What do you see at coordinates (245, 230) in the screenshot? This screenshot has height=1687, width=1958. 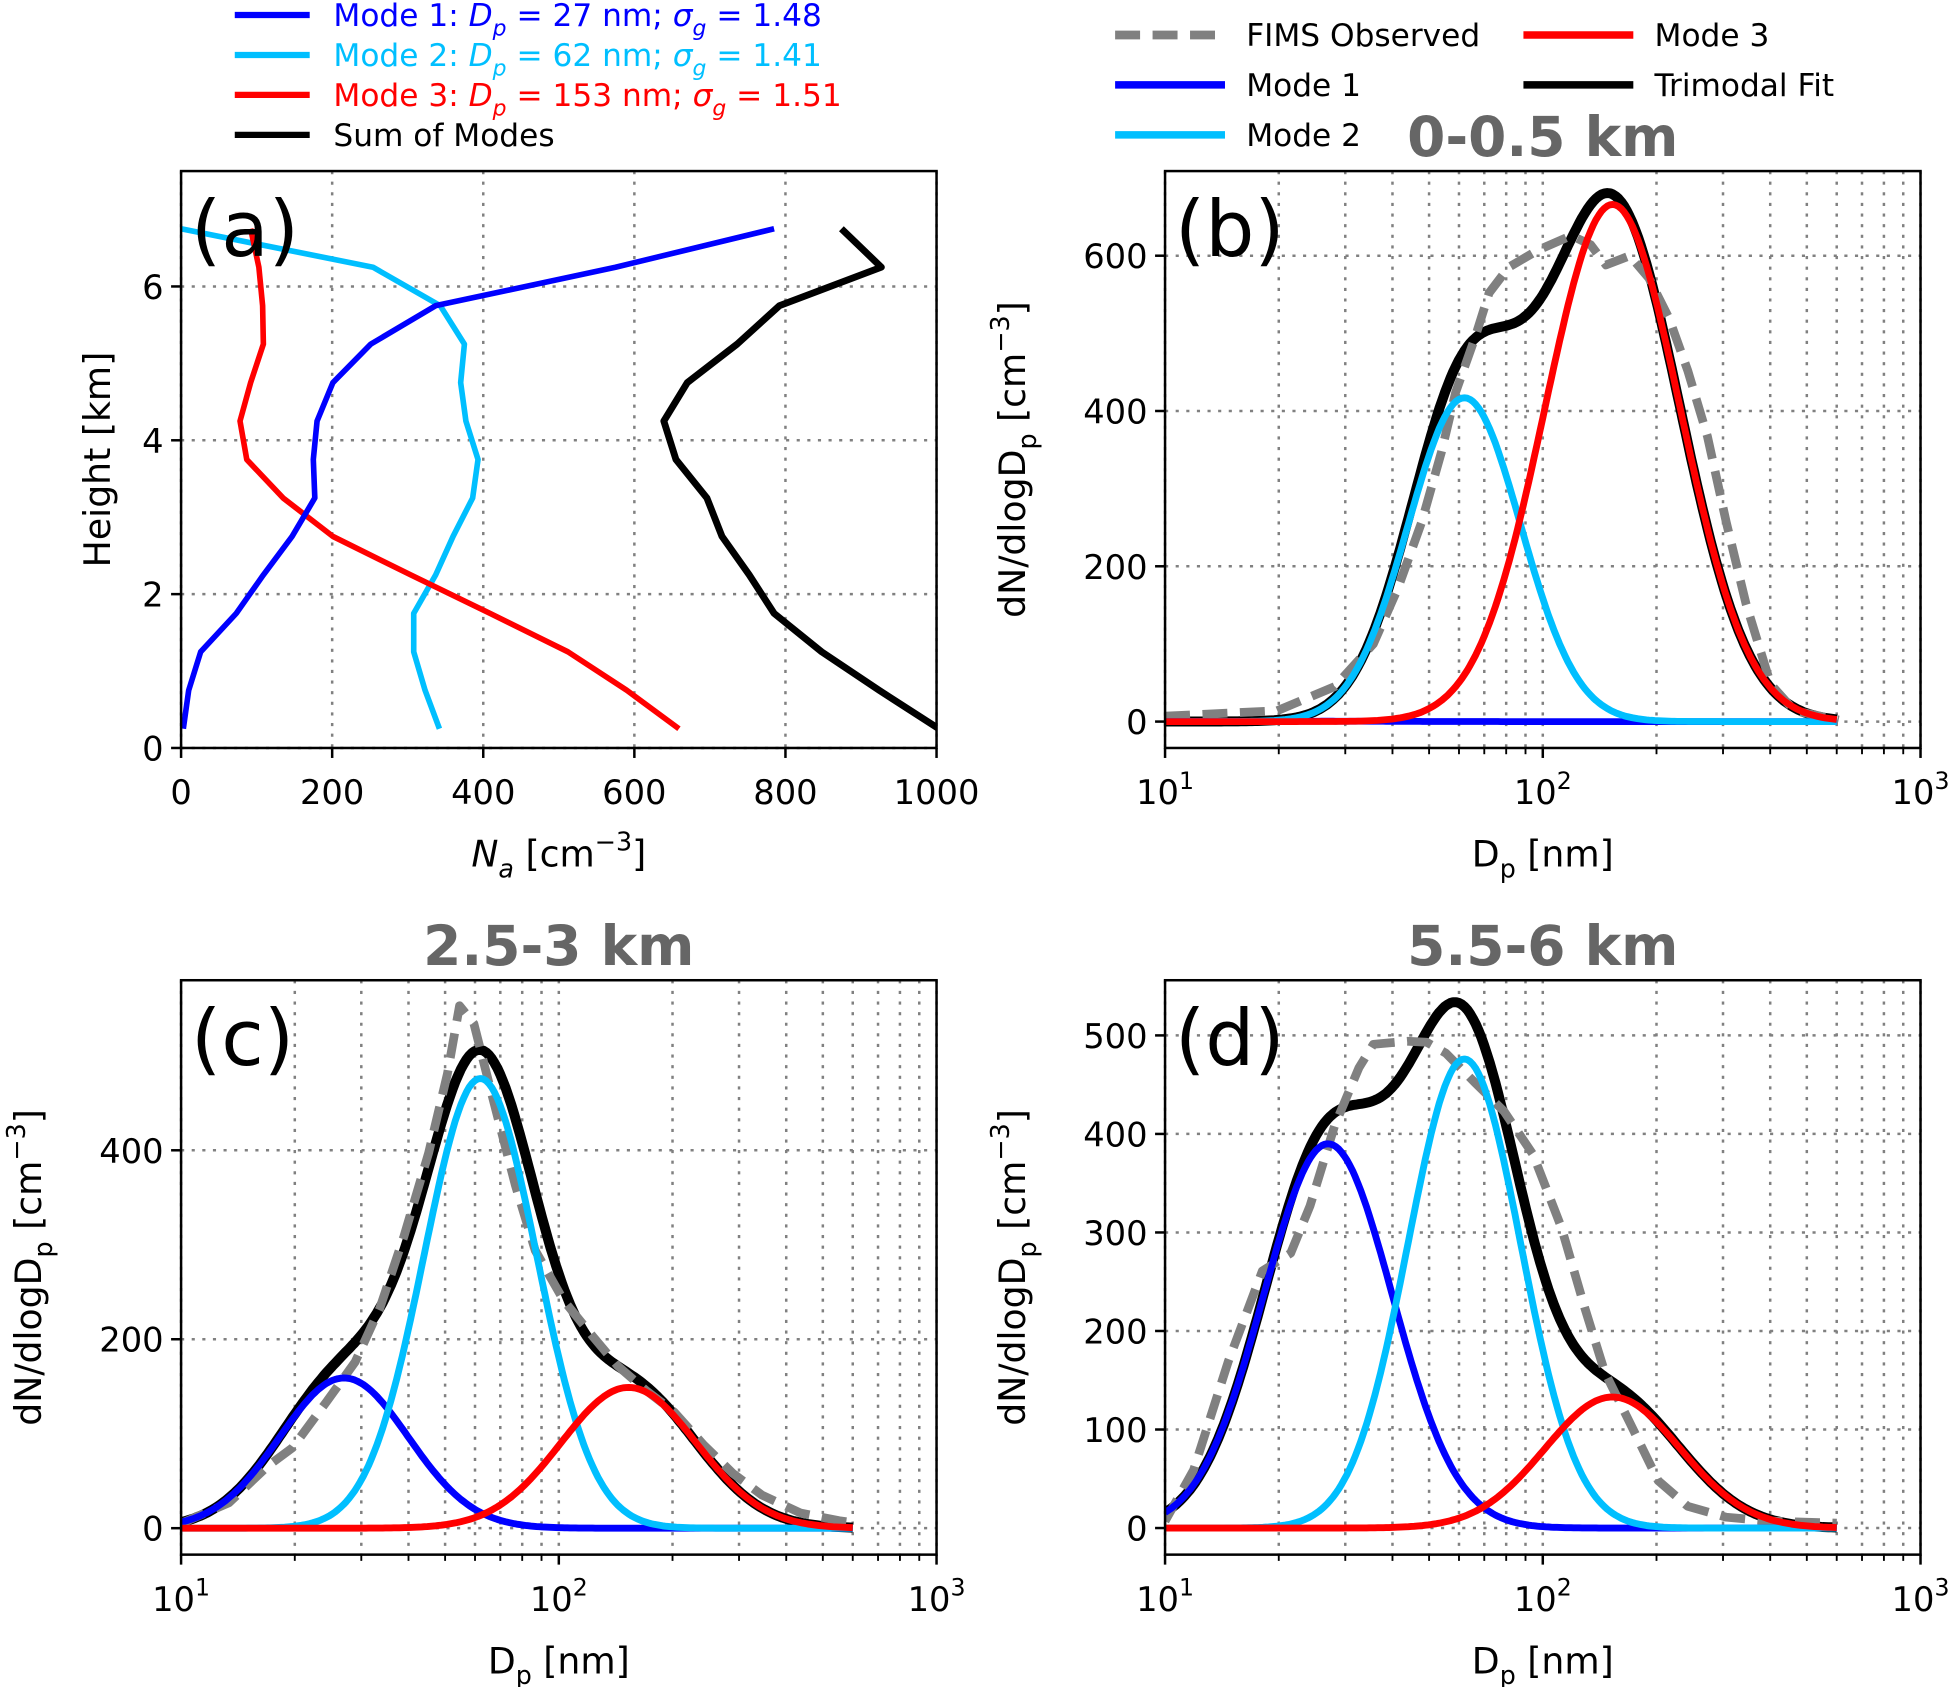 I see `panel-label: (a)` at bounding box center [245, 230].